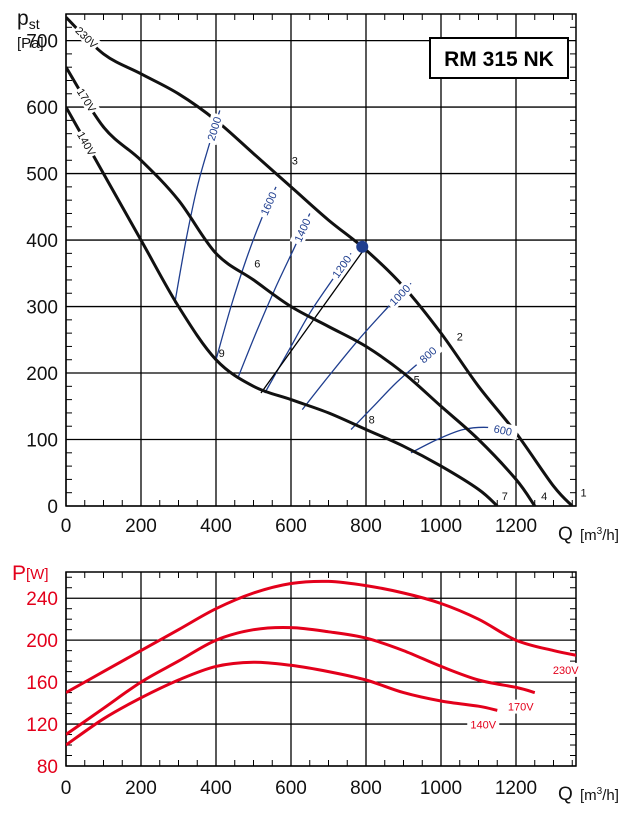  I want to click on power-y-tick-label: 240, so click(42, 599).